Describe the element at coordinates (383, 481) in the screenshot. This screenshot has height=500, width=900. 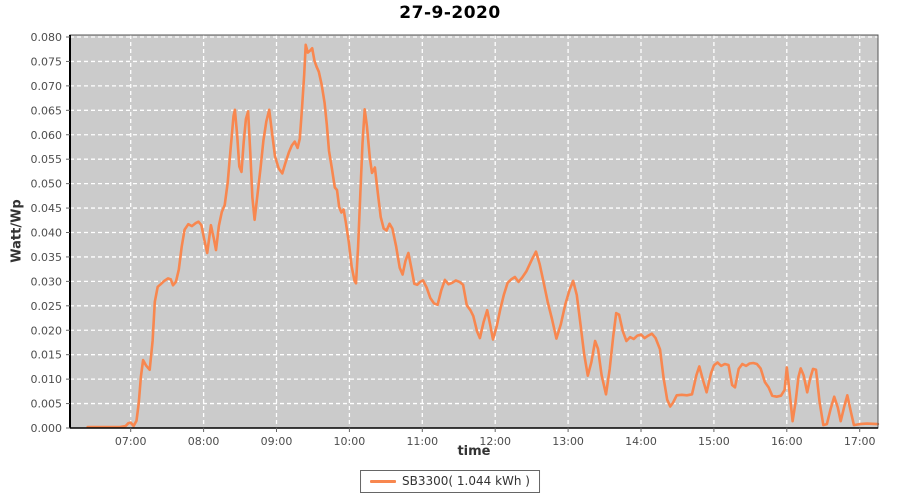
I see `legend-line-swatch` at that location.